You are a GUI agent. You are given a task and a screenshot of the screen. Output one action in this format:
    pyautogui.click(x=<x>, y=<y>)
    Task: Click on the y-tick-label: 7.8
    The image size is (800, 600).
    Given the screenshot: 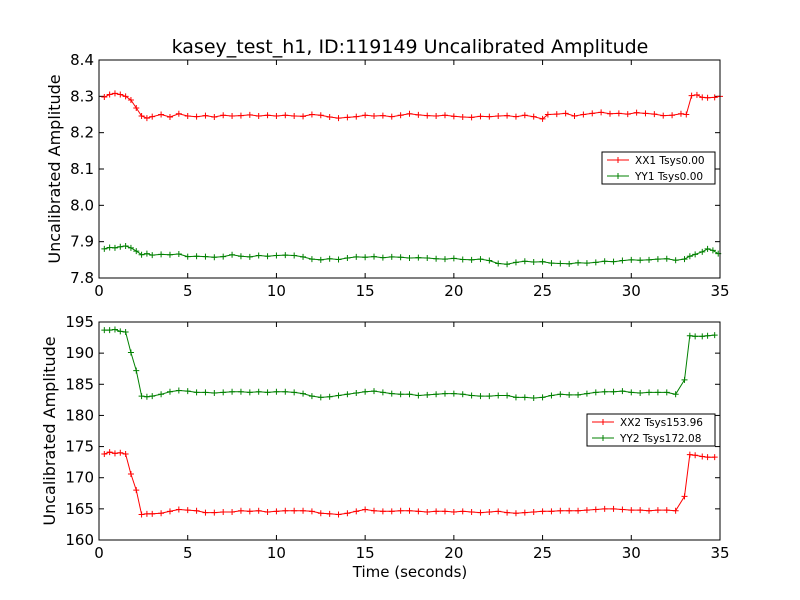 What is the action you would take?
    pyautogui.click(x=82, y=278)
    